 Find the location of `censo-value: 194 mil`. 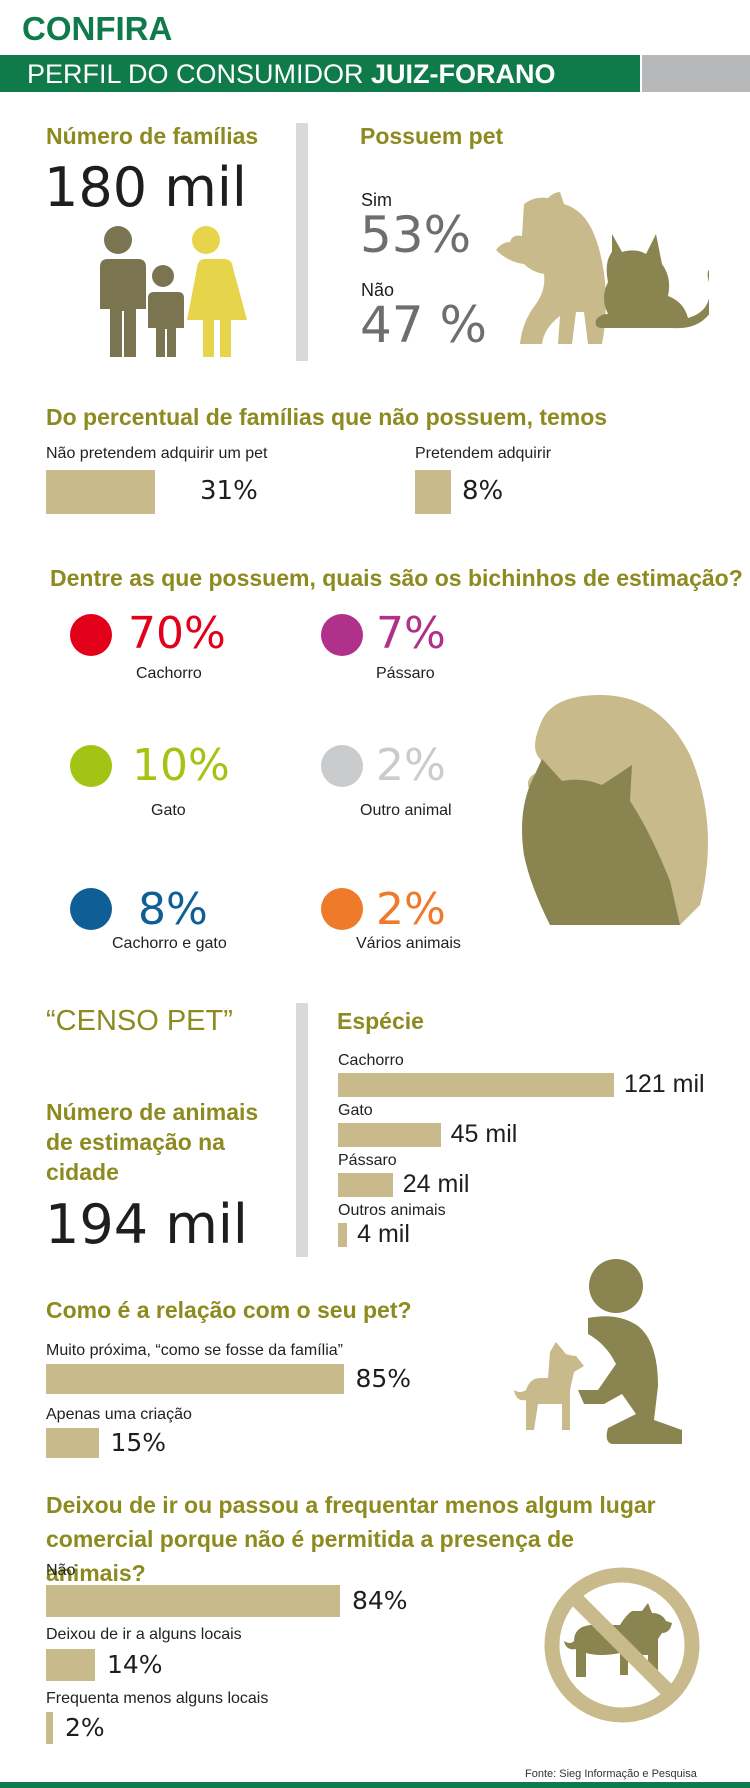

censo-value: 194 mil is located at coordinates (146, 1224).